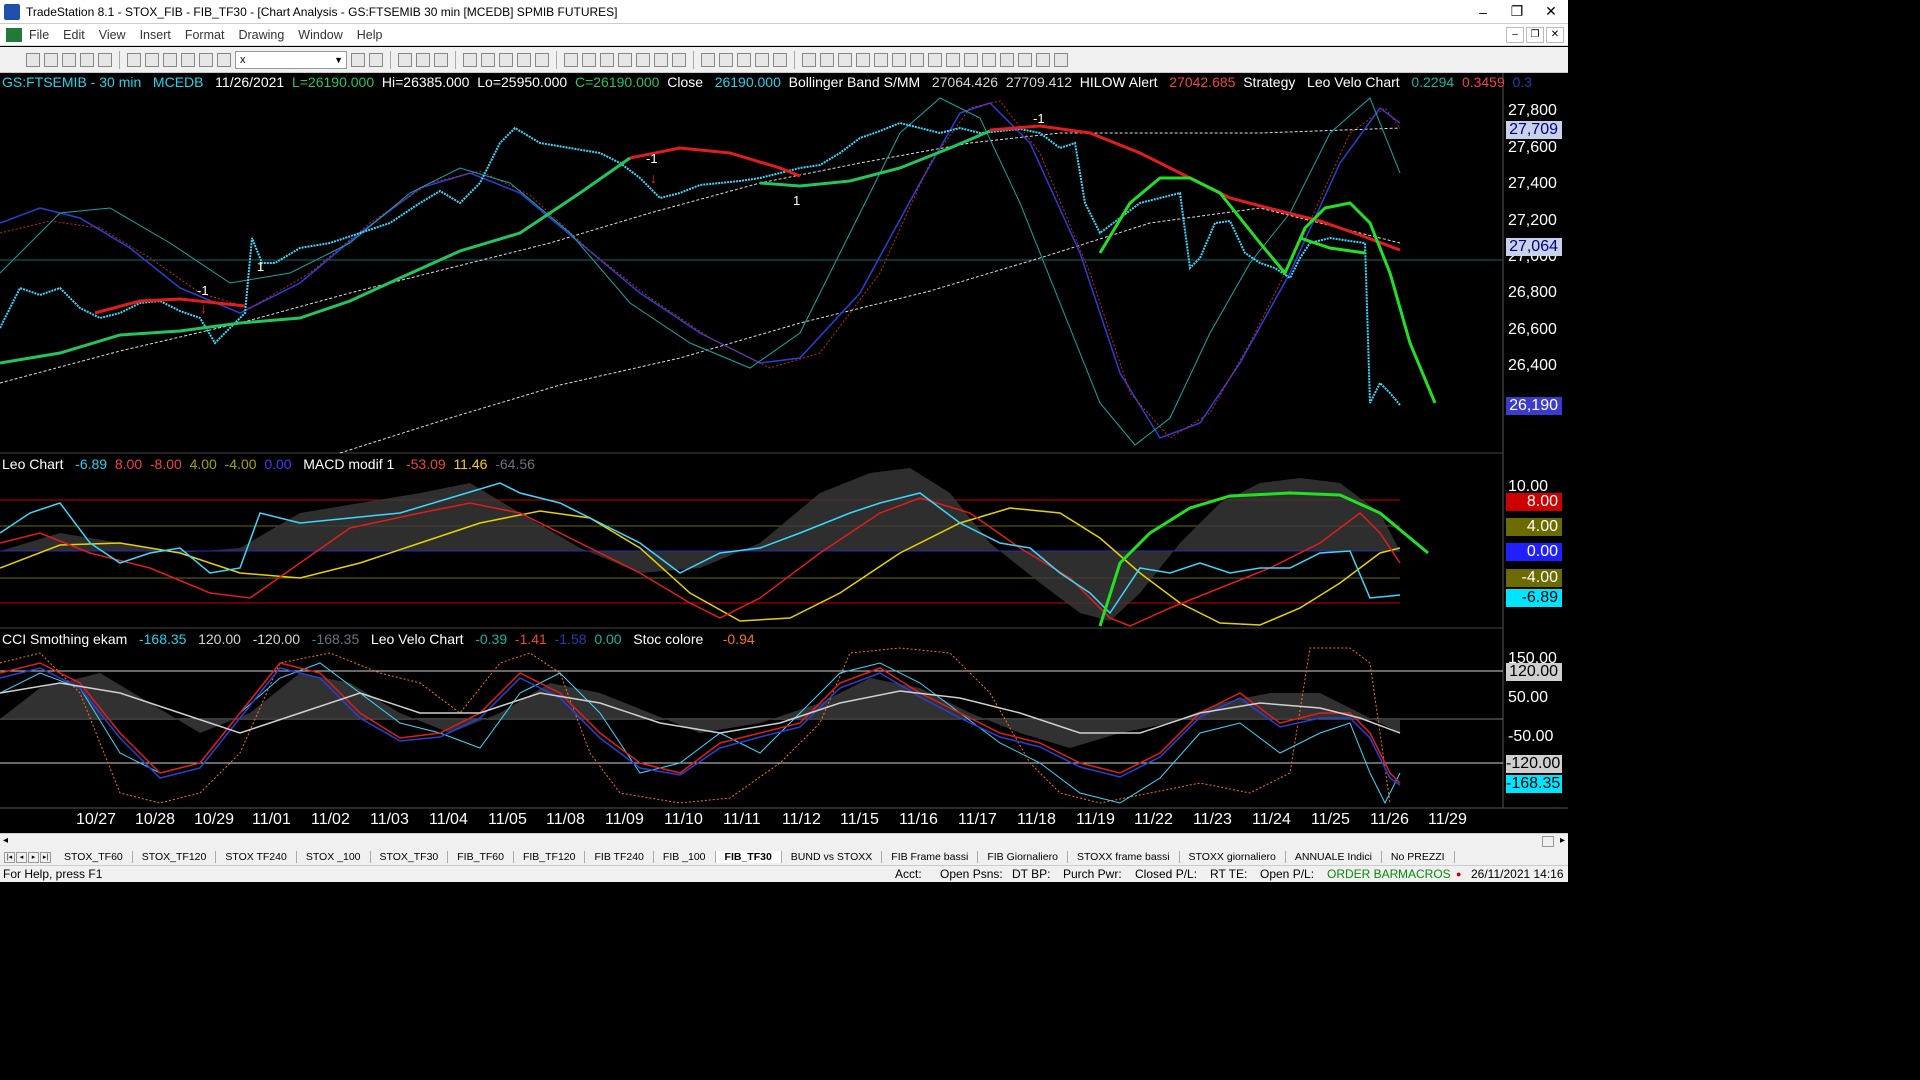 The height and width of the screenshot is (1080, 1920). What do you see at coordinates (481, 857) in the screenshot?
I see `tab-fib-tf60: FIB_TF60` at bounding box center [481, 857].